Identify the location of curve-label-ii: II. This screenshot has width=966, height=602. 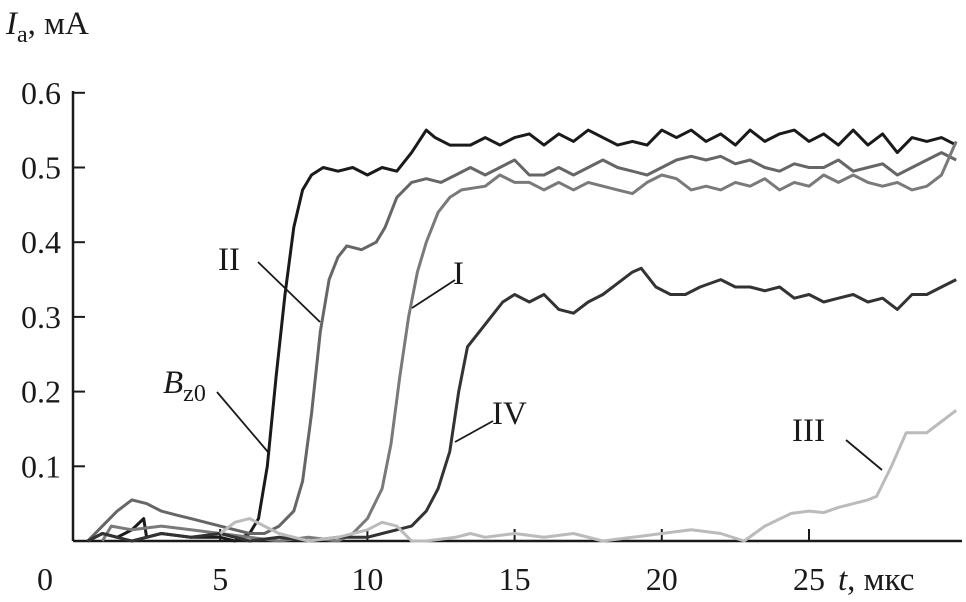
(229, 260).